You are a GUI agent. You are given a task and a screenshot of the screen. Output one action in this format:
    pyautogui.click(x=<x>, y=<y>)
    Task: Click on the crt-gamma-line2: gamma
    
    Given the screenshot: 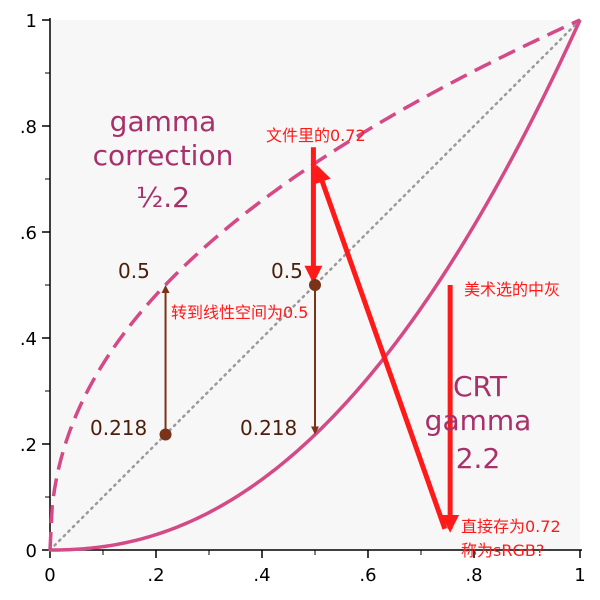 What is the action you would take?
    pyautogui.click(x=478, y=420)
    